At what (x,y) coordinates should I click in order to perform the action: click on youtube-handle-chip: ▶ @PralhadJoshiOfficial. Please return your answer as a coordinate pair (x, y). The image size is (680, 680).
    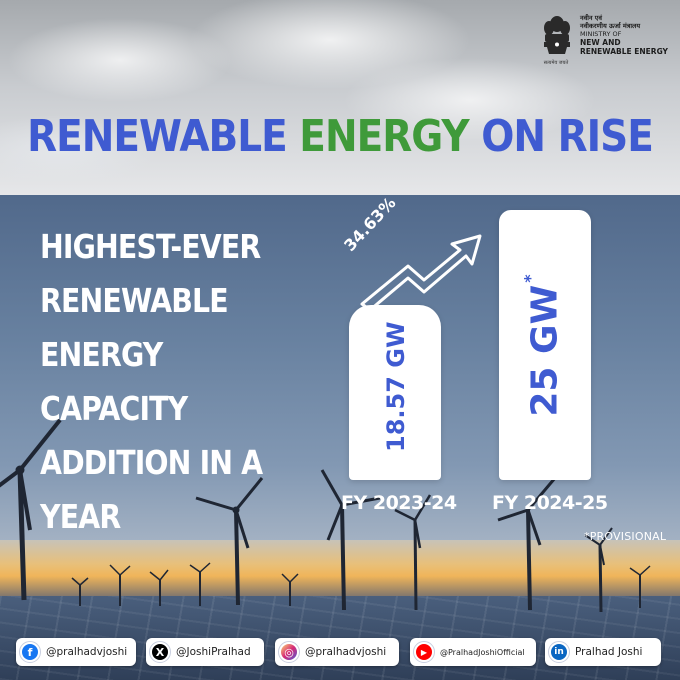
    Looking at the image, I should click on (473, 652).